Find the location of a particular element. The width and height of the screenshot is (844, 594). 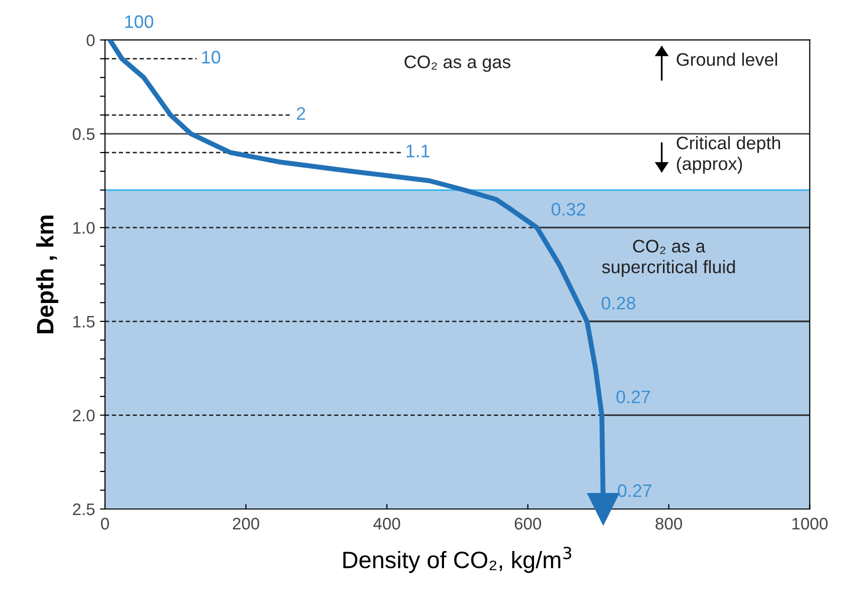

y-axis-title: Depth , km is located at coordinates (47, 275).